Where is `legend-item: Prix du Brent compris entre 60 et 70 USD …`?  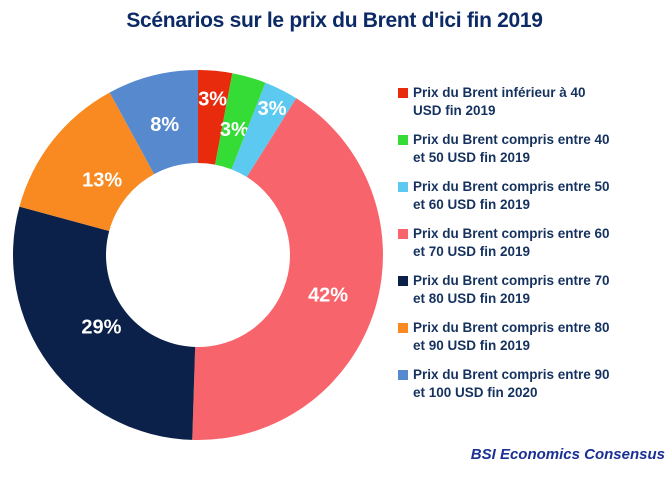 legend-item: Prix du Brent compris entre 60 et 70 USD … is located at coordinates (531, 243).